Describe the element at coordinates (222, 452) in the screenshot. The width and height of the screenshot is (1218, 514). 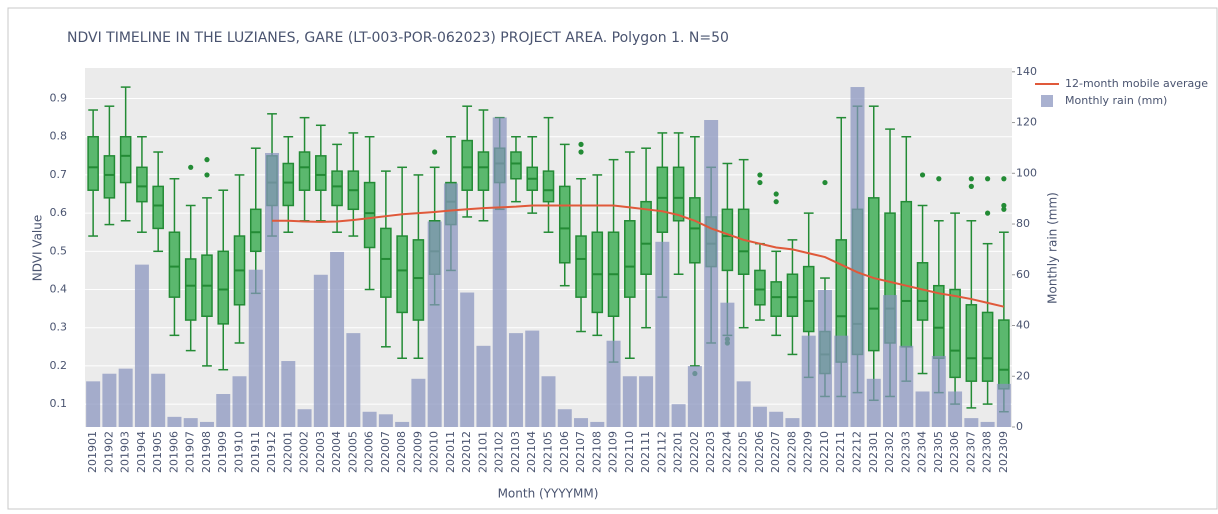
I see `x-tick-label: 201909` at that location.